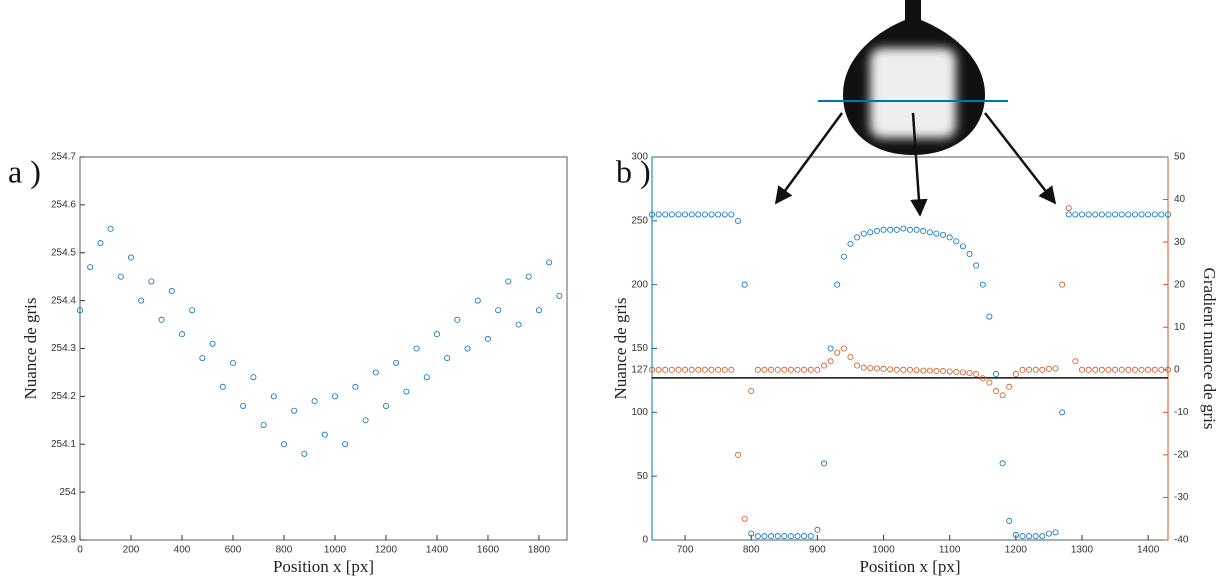 This screenshot has width=1217, height=584. What do you see at coordinates (1180, 157) in the screenshot?
I see `y2-tick-label: 50` at bounding box center [1180, 157].